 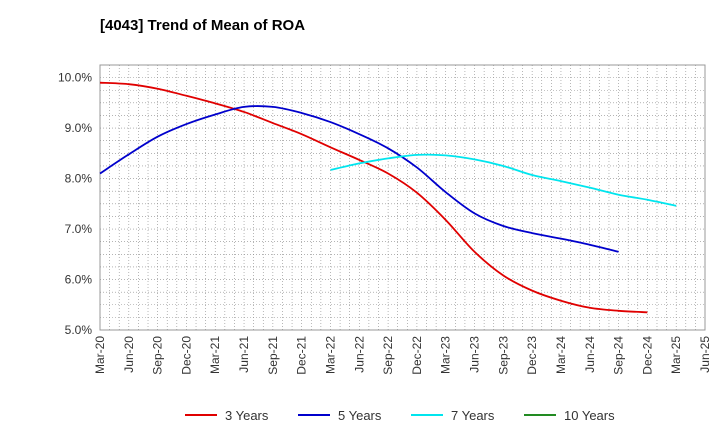 What do you see at coordinates (561, 355) in the screenshot?
I see `x-tick-label: Mar-24` at bounding box center [561, 355].